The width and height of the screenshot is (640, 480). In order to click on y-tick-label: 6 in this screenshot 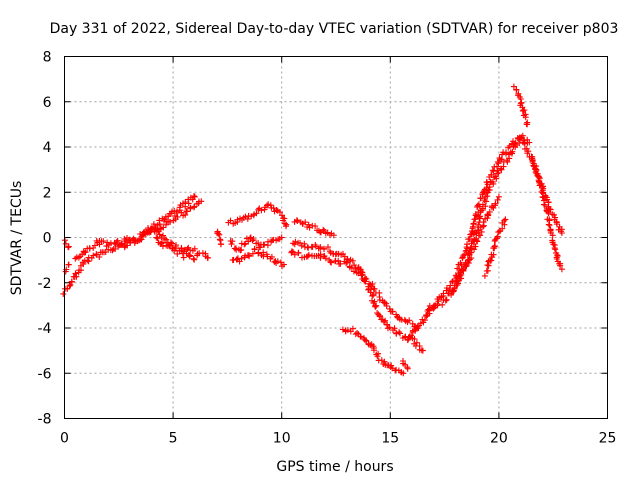, I will do `click(47, 103)`.